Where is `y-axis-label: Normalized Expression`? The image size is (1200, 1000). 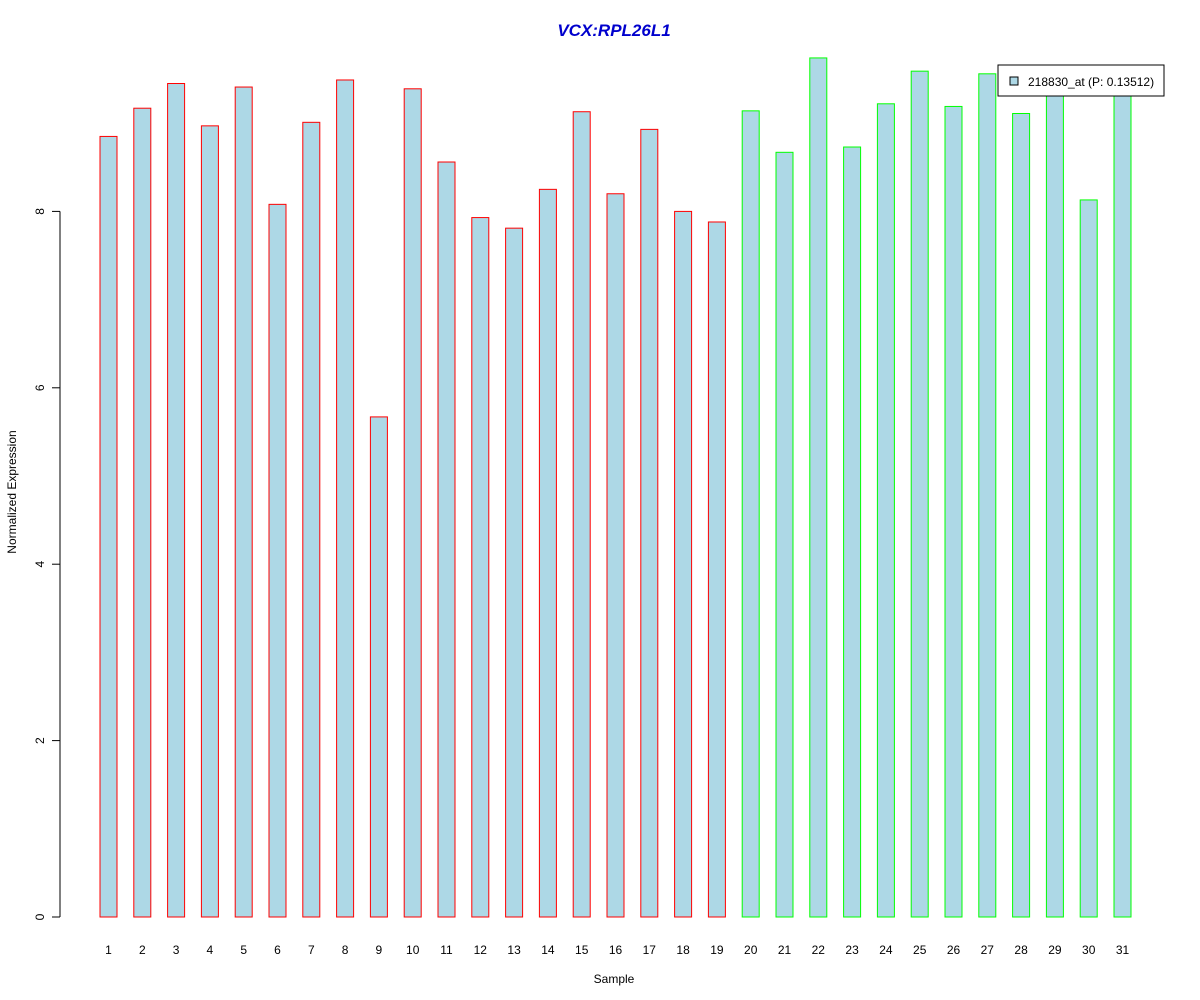
y-axis-label: Normalized Expression is located at coordinates (12, 491).